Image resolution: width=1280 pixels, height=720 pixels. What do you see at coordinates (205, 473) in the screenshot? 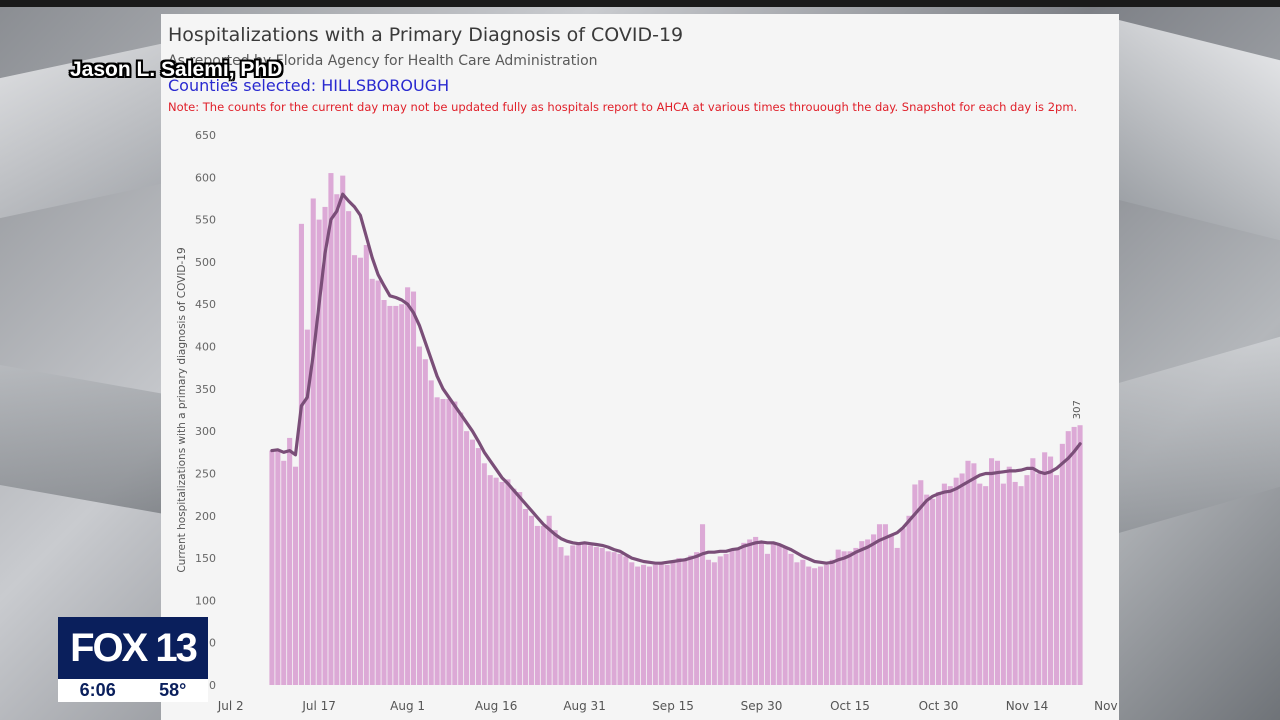
I see `y-tick-label: 250` at bounding box center [205, 473].